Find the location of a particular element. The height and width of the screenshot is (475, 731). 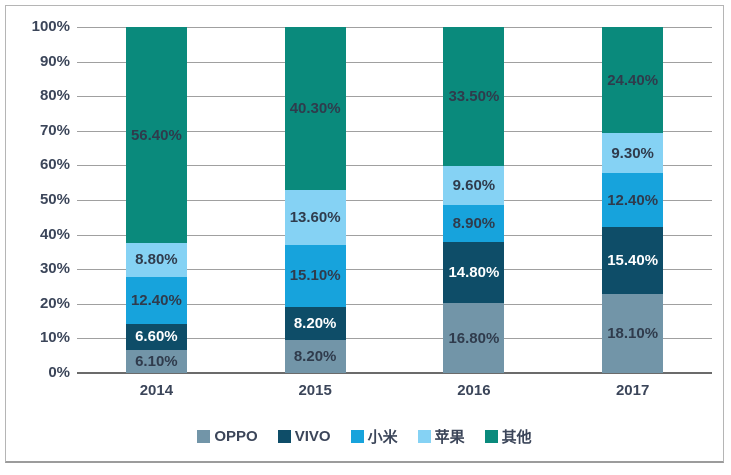

bar-segment-OPPO-2017: 18.10% is located at coordinates (633, 333).